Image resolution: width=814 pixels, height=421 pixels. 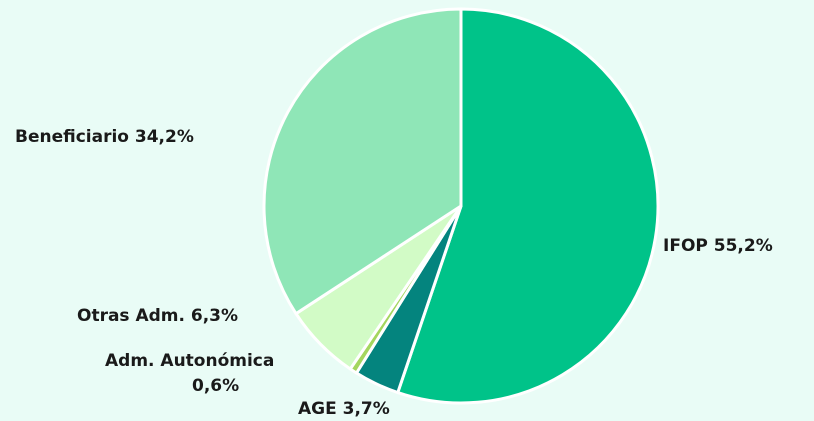 What do you see at coordinates (718, 246) in the screenshot?
I see `slice-label-ifop: IFOP 55,2%` at bounding box center [718, 246].